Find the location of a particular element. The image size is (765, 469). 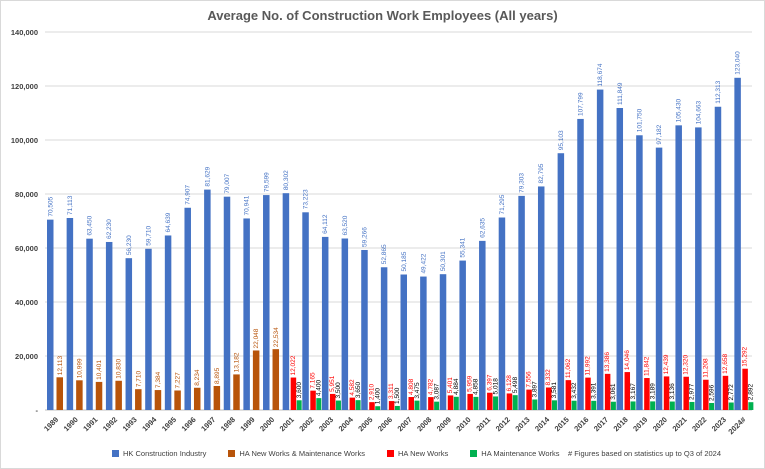

x-tick-label: 2015 is located at coordinates (562, 424).